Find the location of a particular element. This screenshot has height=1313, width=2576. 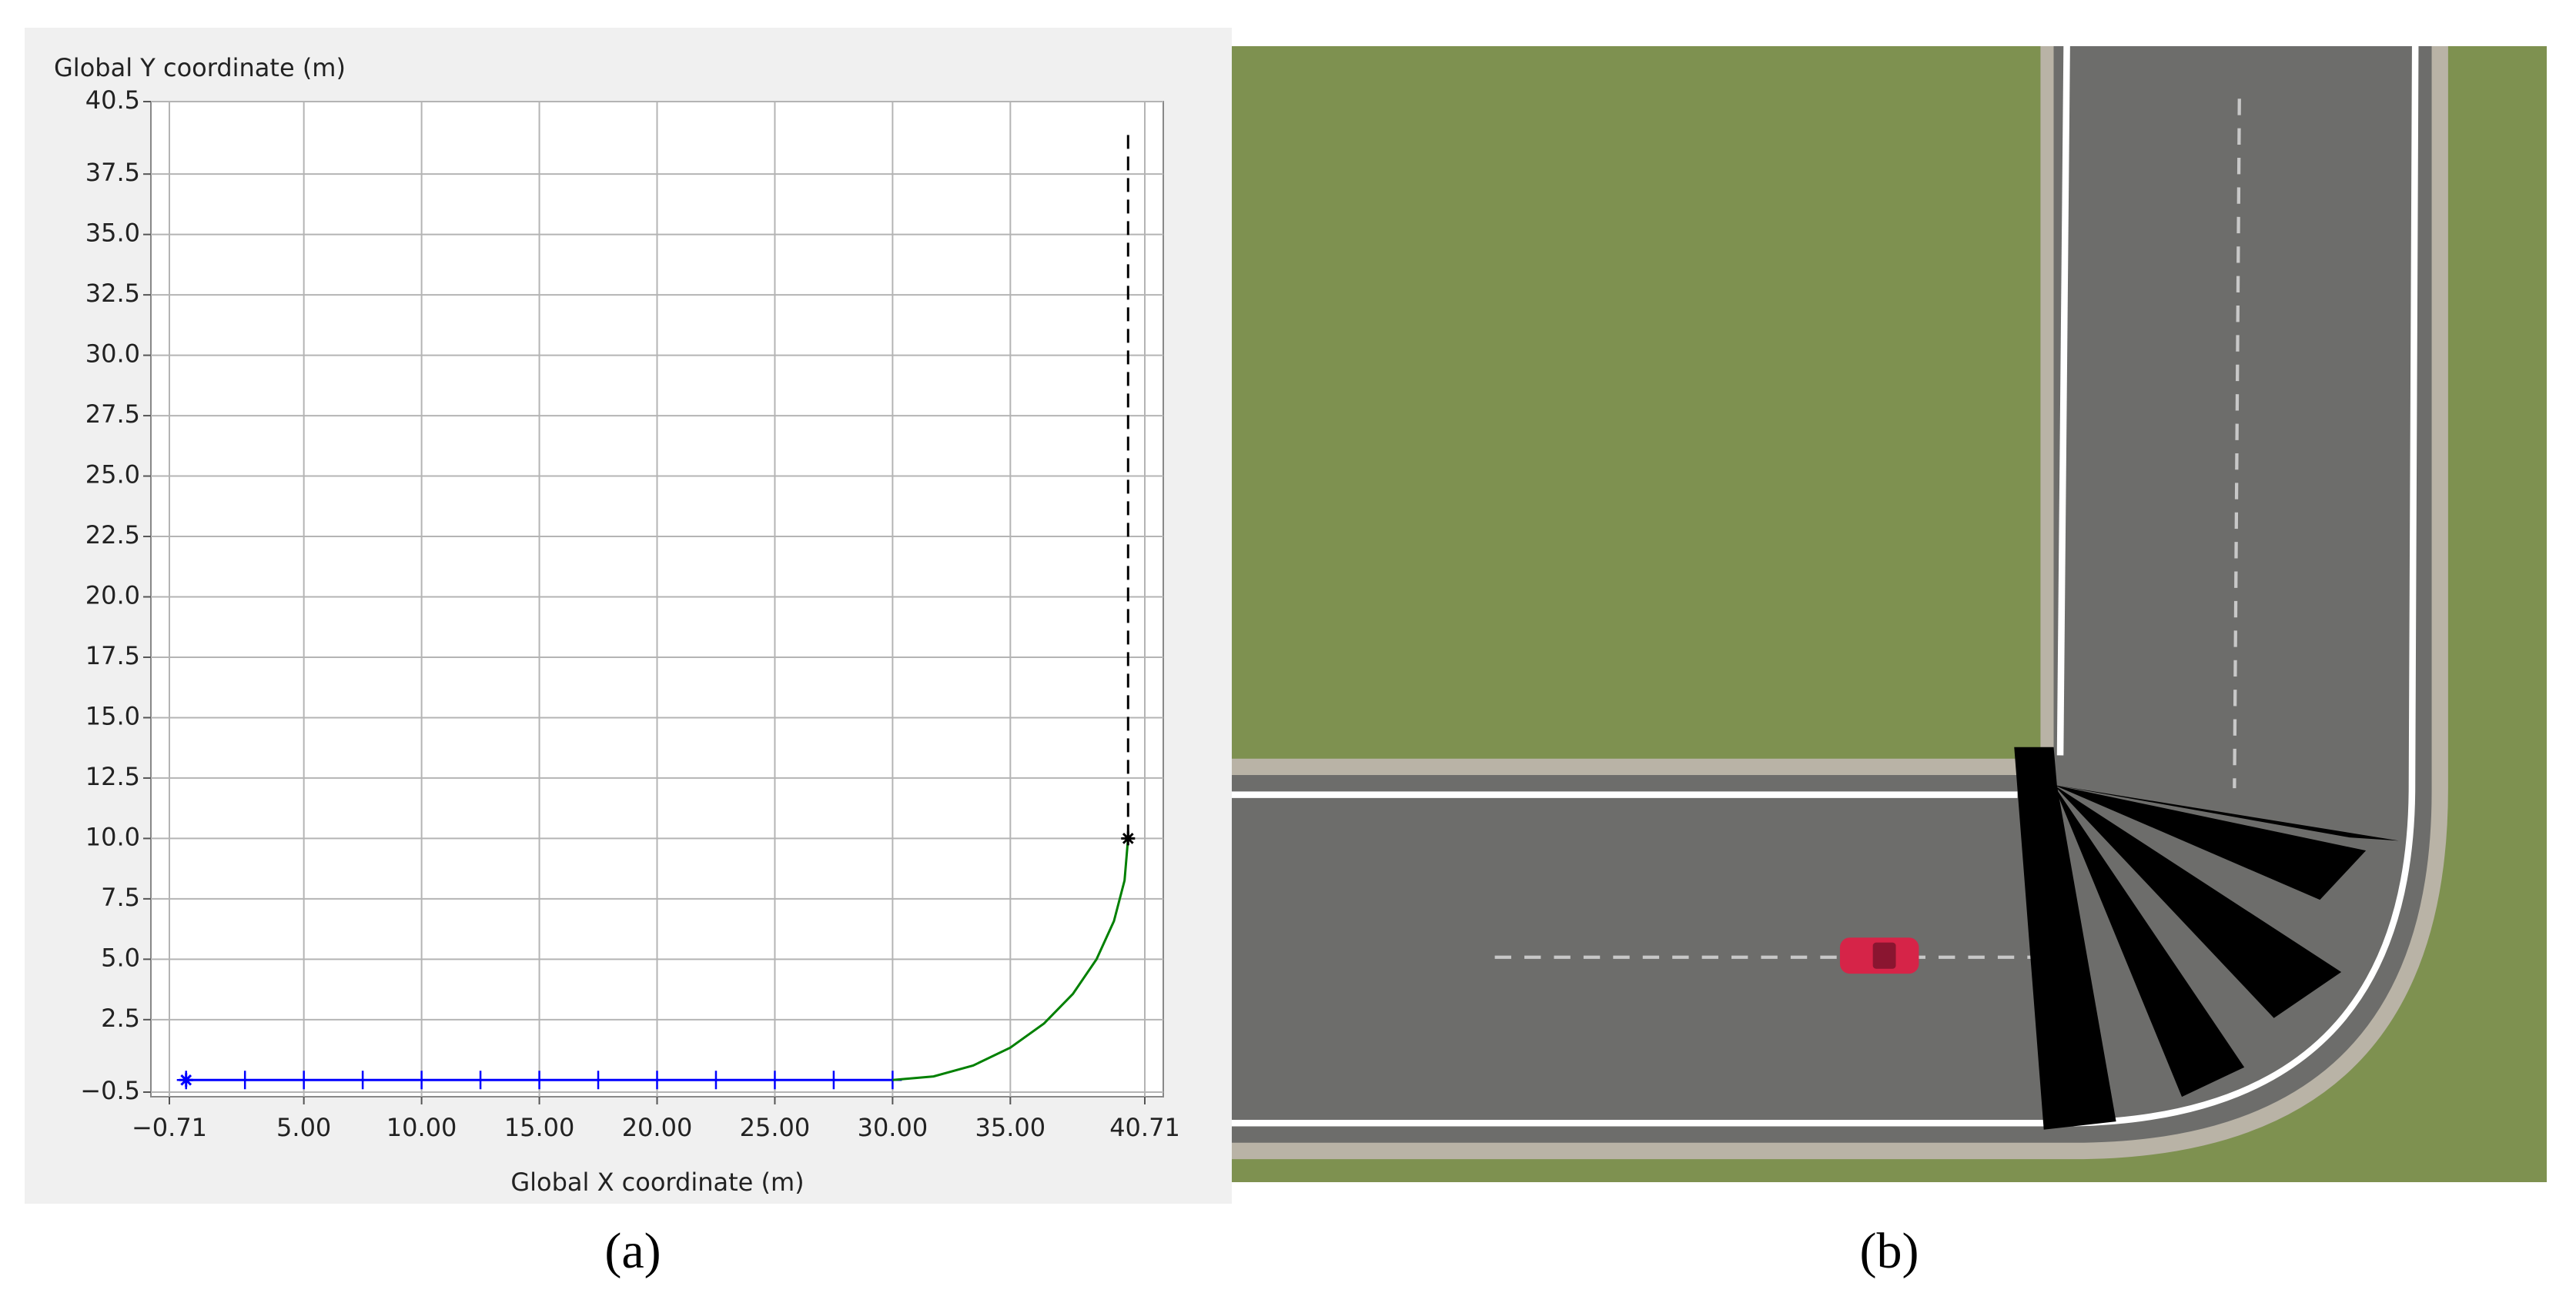

y-tick-label: 35.0 is located at coordinates (113, 233).